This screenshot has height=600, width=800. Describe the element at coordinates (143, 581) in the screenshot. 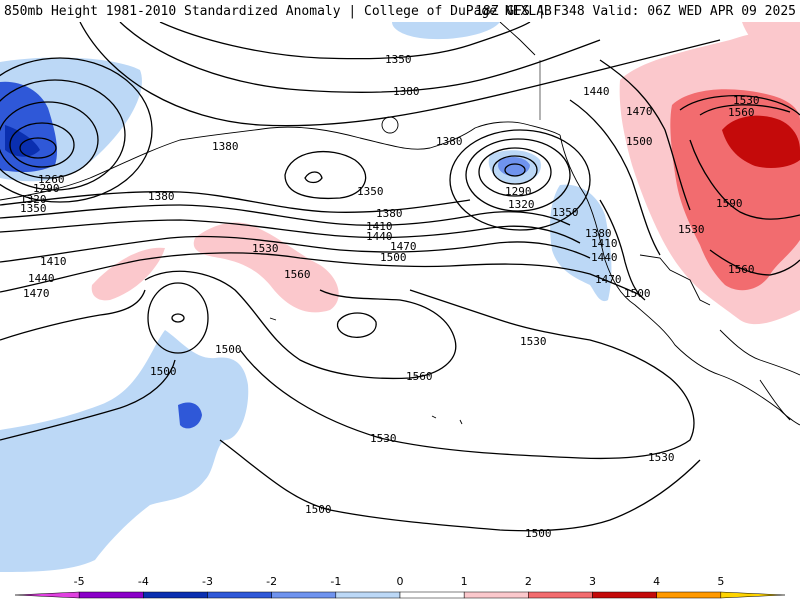

I see `colorbar-tick-label: -4` at that location.